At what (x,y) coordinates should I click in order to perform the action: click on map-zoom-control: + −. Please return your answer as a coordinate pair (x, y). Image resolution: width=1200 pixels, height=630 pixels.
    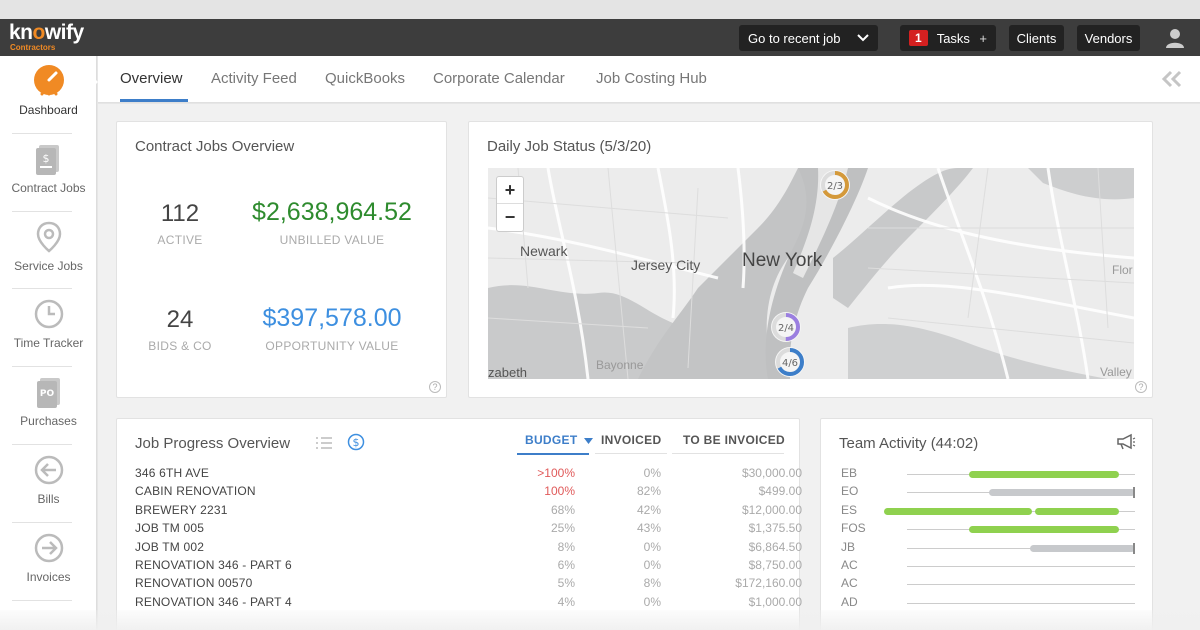
    Looking at the image, I should click on (510, 204).